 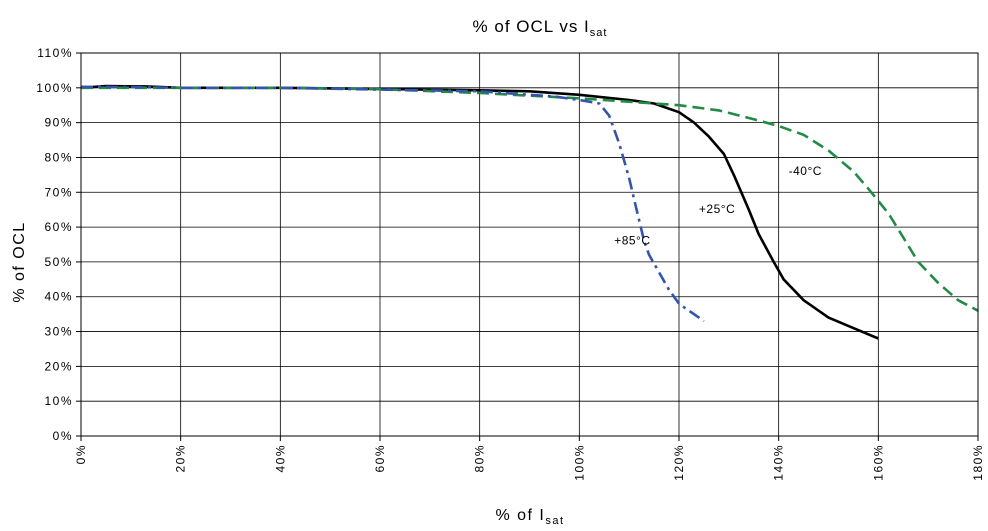 What do you see at coordinates (58, 123) in the screenshot?
I see `y-tick-label: 90%` at bounding box center [58, 123].